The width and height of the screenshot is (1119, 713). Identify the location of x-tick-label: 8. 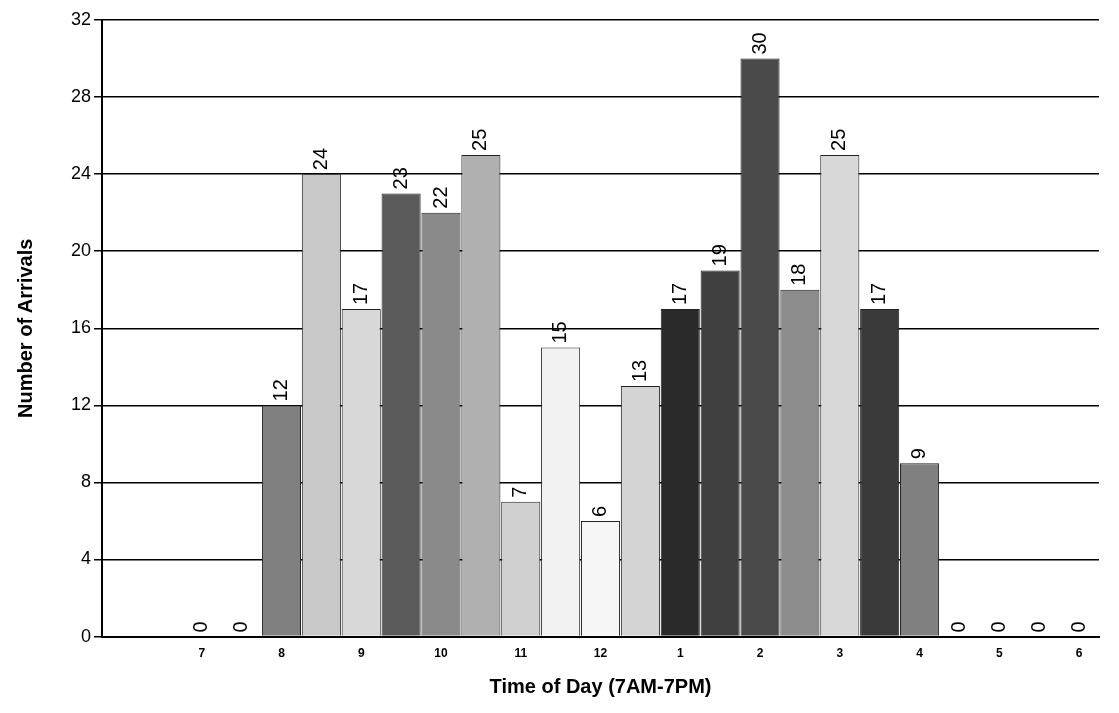
(282, 653).